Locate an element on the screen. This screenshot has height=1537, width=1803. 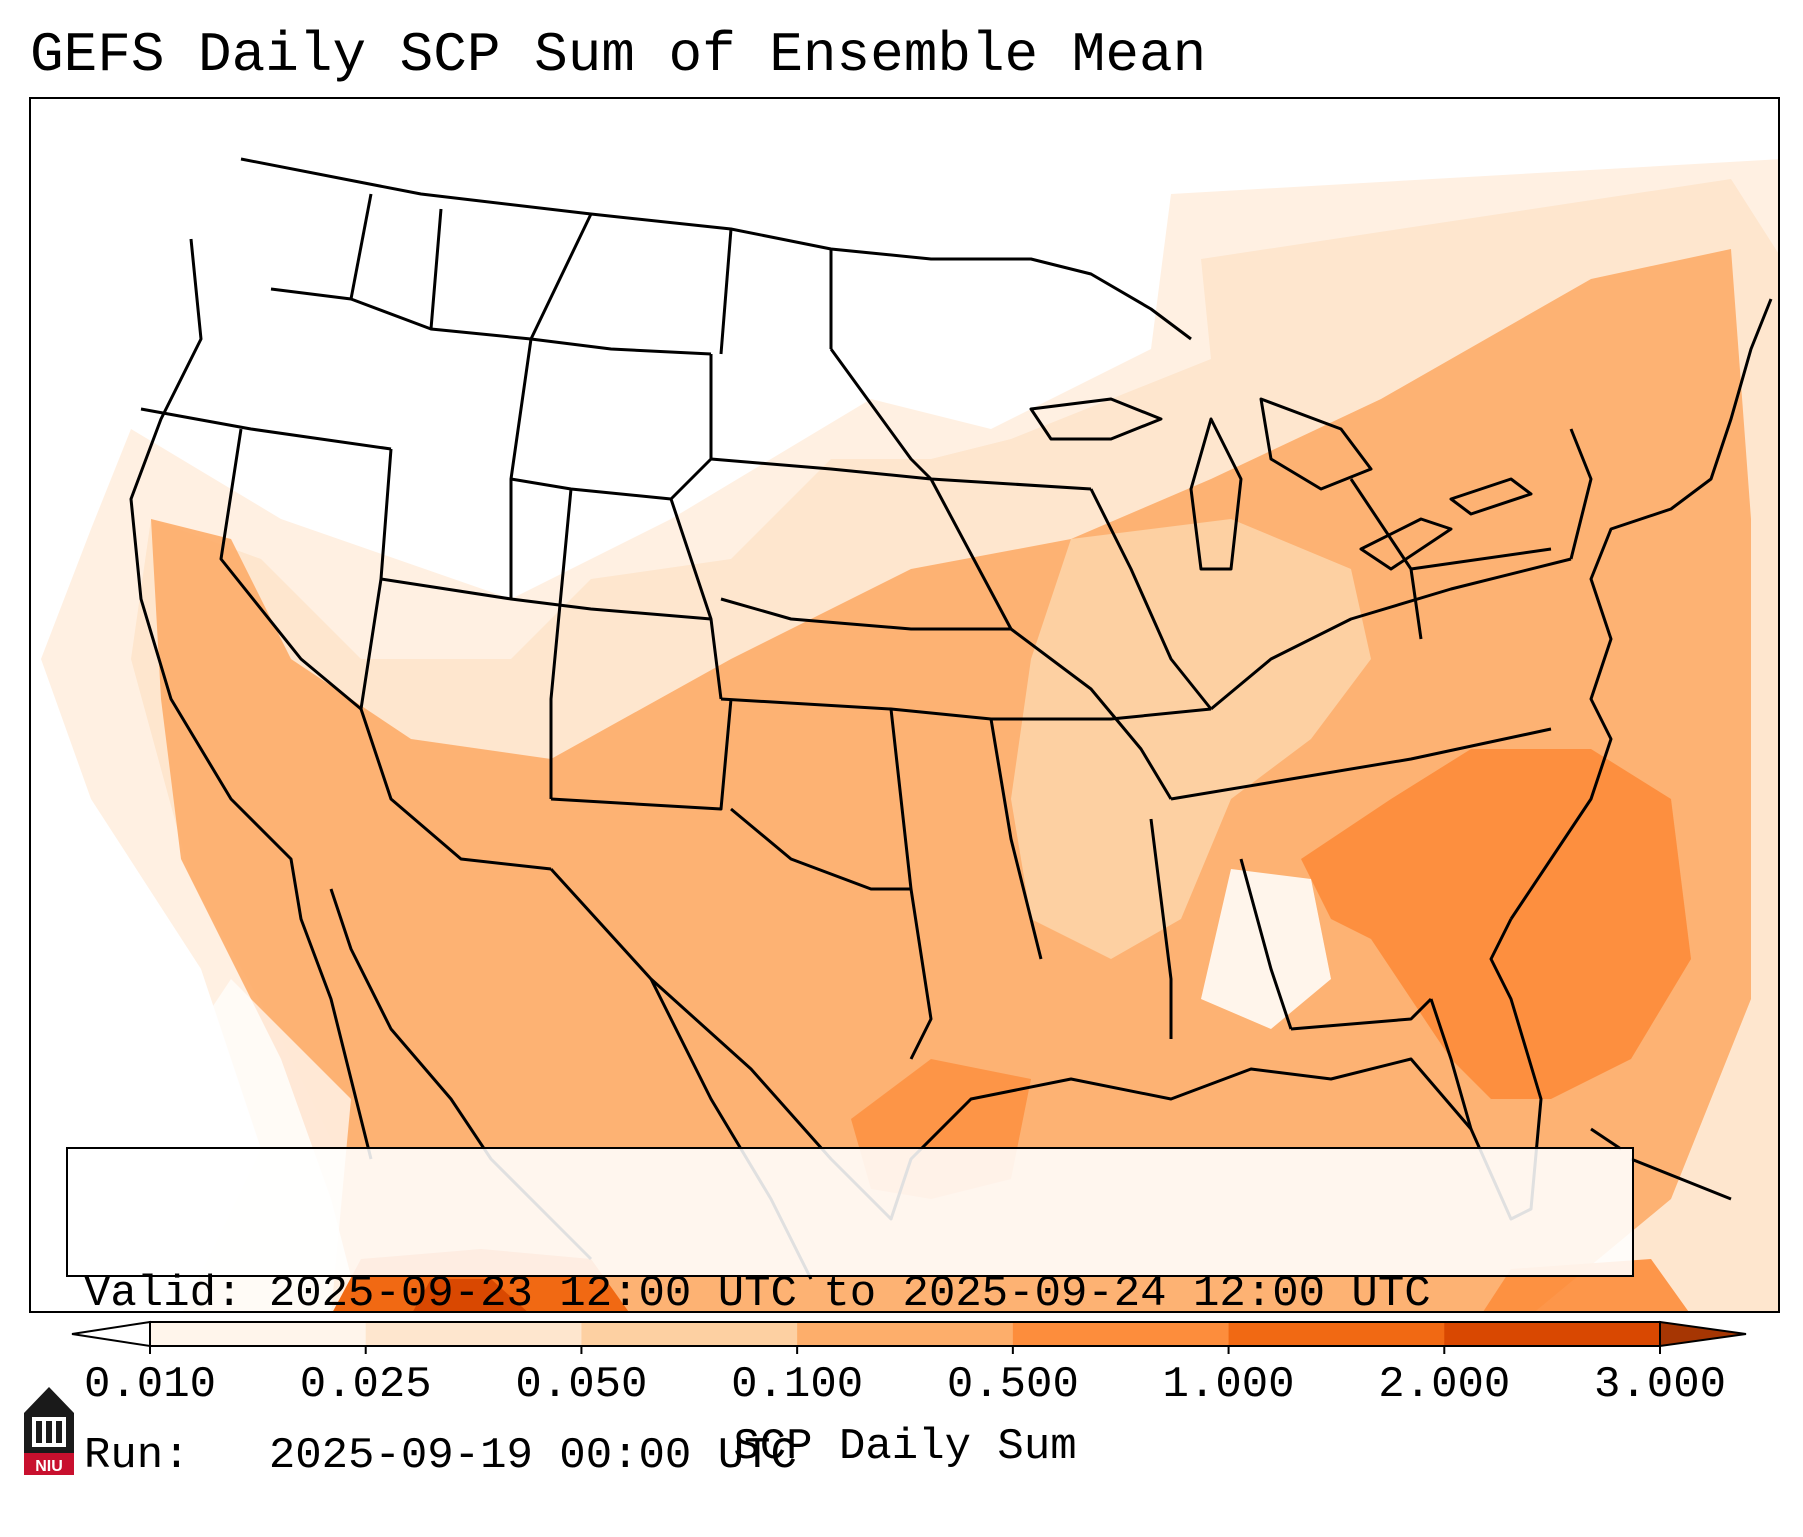
colorbar-tick-label: 0.050 is located at coordinates (581, 1385).